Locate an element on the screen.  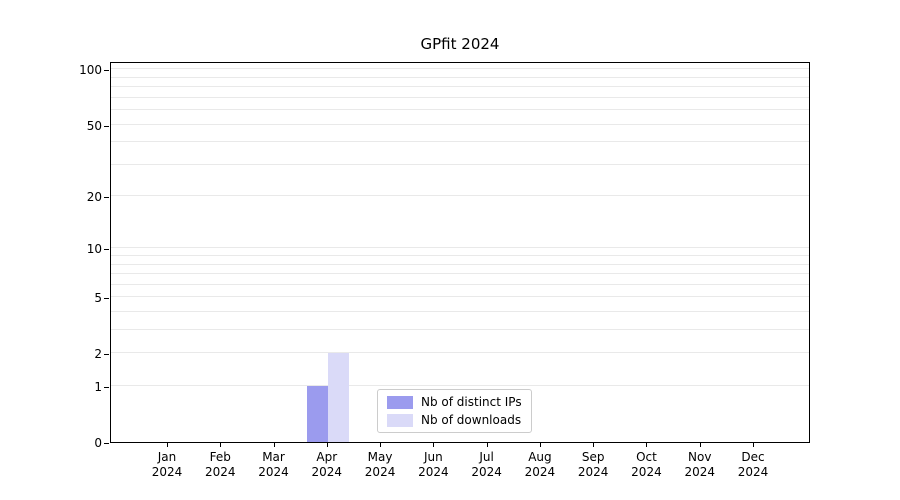
x-tick-label: Jun 2024 is located at coordinates (433, 464).